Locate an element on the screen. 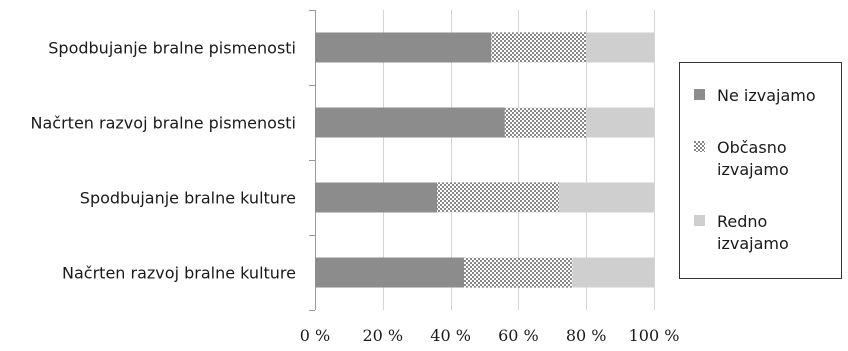 This screenshot has height=351, width=848. category-axis is located at coordinates (312, 160).